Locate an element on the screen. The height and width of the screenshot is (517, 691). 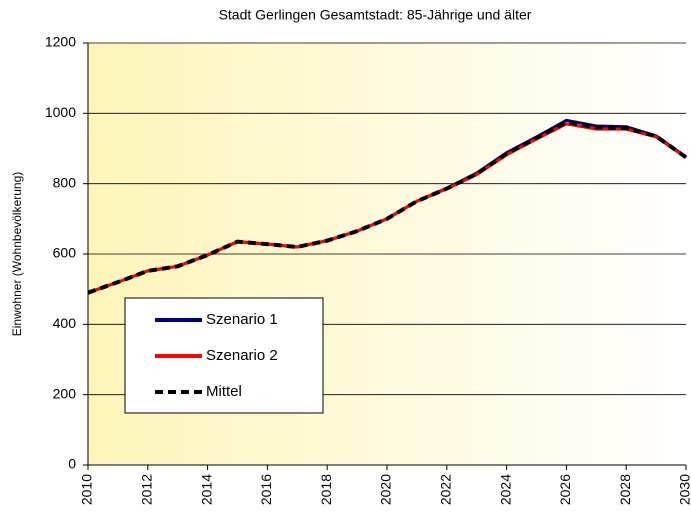
y-axis-label: Einwohner (Wohnbevölkerung) is located at coordinates (17, 254).